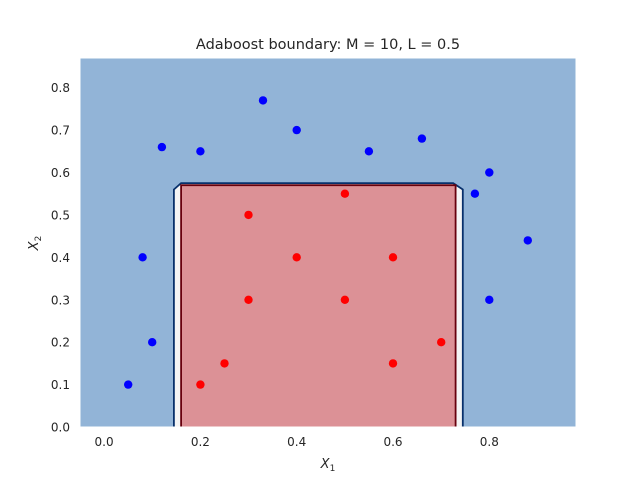  What do you see at coordinates (35, 244) in the screenshot?
I see `y-axis-label: X2` at bounding box center [35, 244].